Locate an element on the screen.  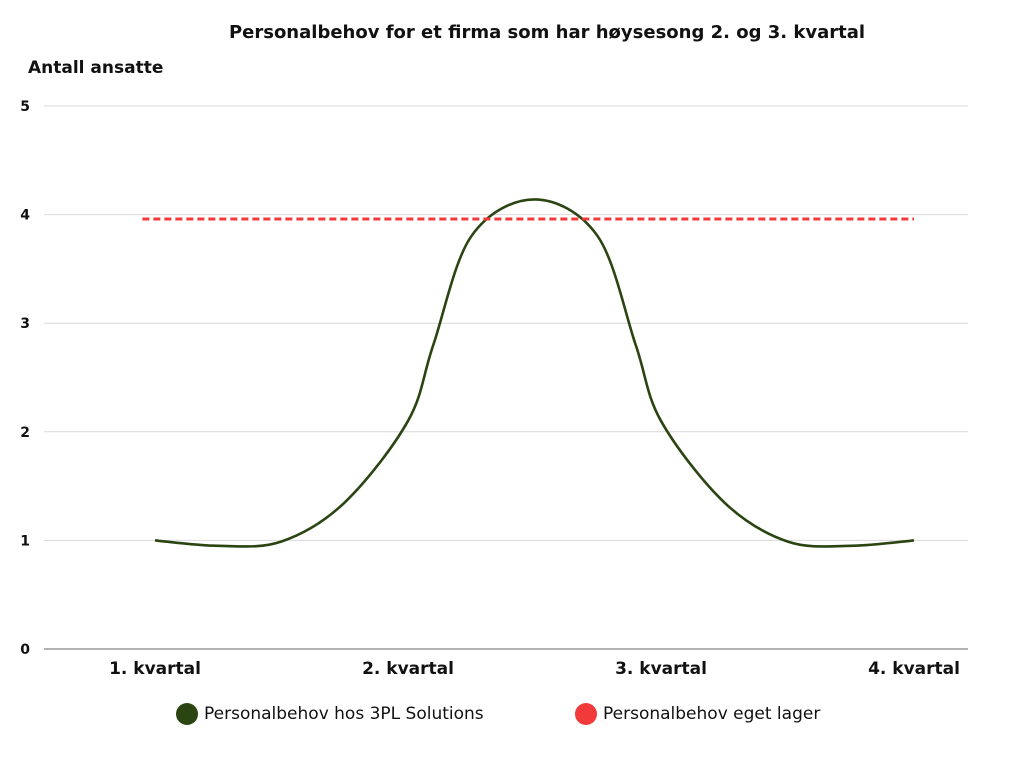
x-tick-label: 1. kvartal is located at coordinates (155, 669).